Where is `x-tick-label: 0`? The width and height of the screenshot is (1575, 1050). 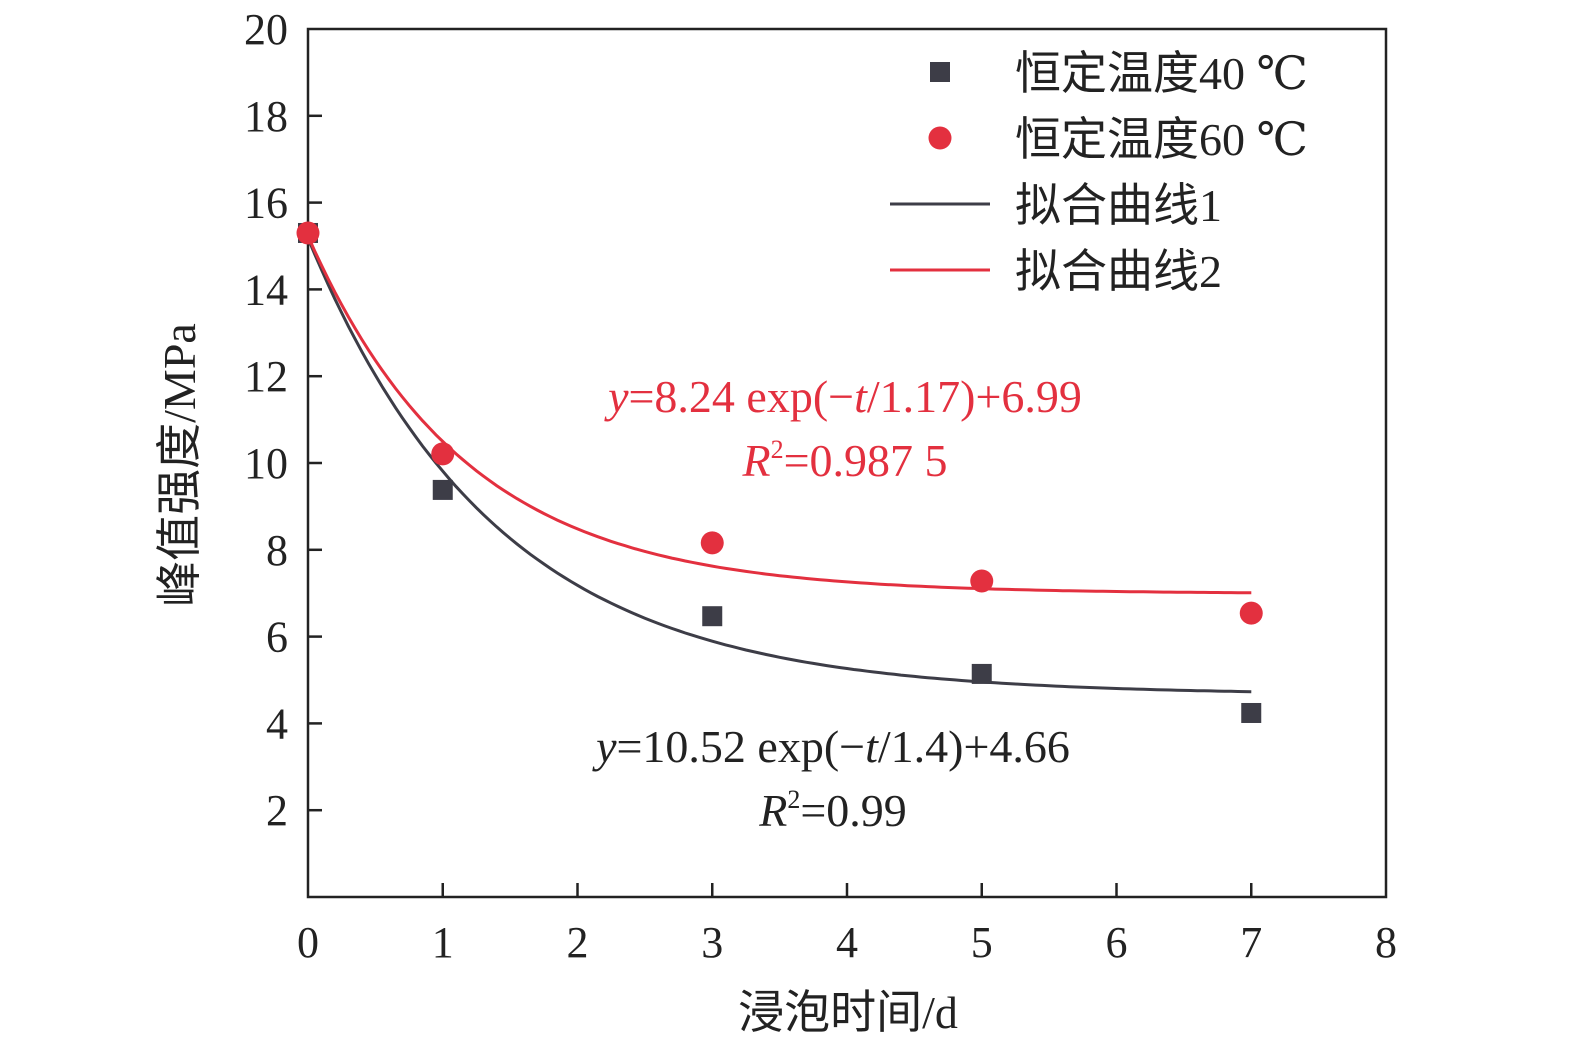 x-tick-label: 0 is located at coordinates (308, 942).